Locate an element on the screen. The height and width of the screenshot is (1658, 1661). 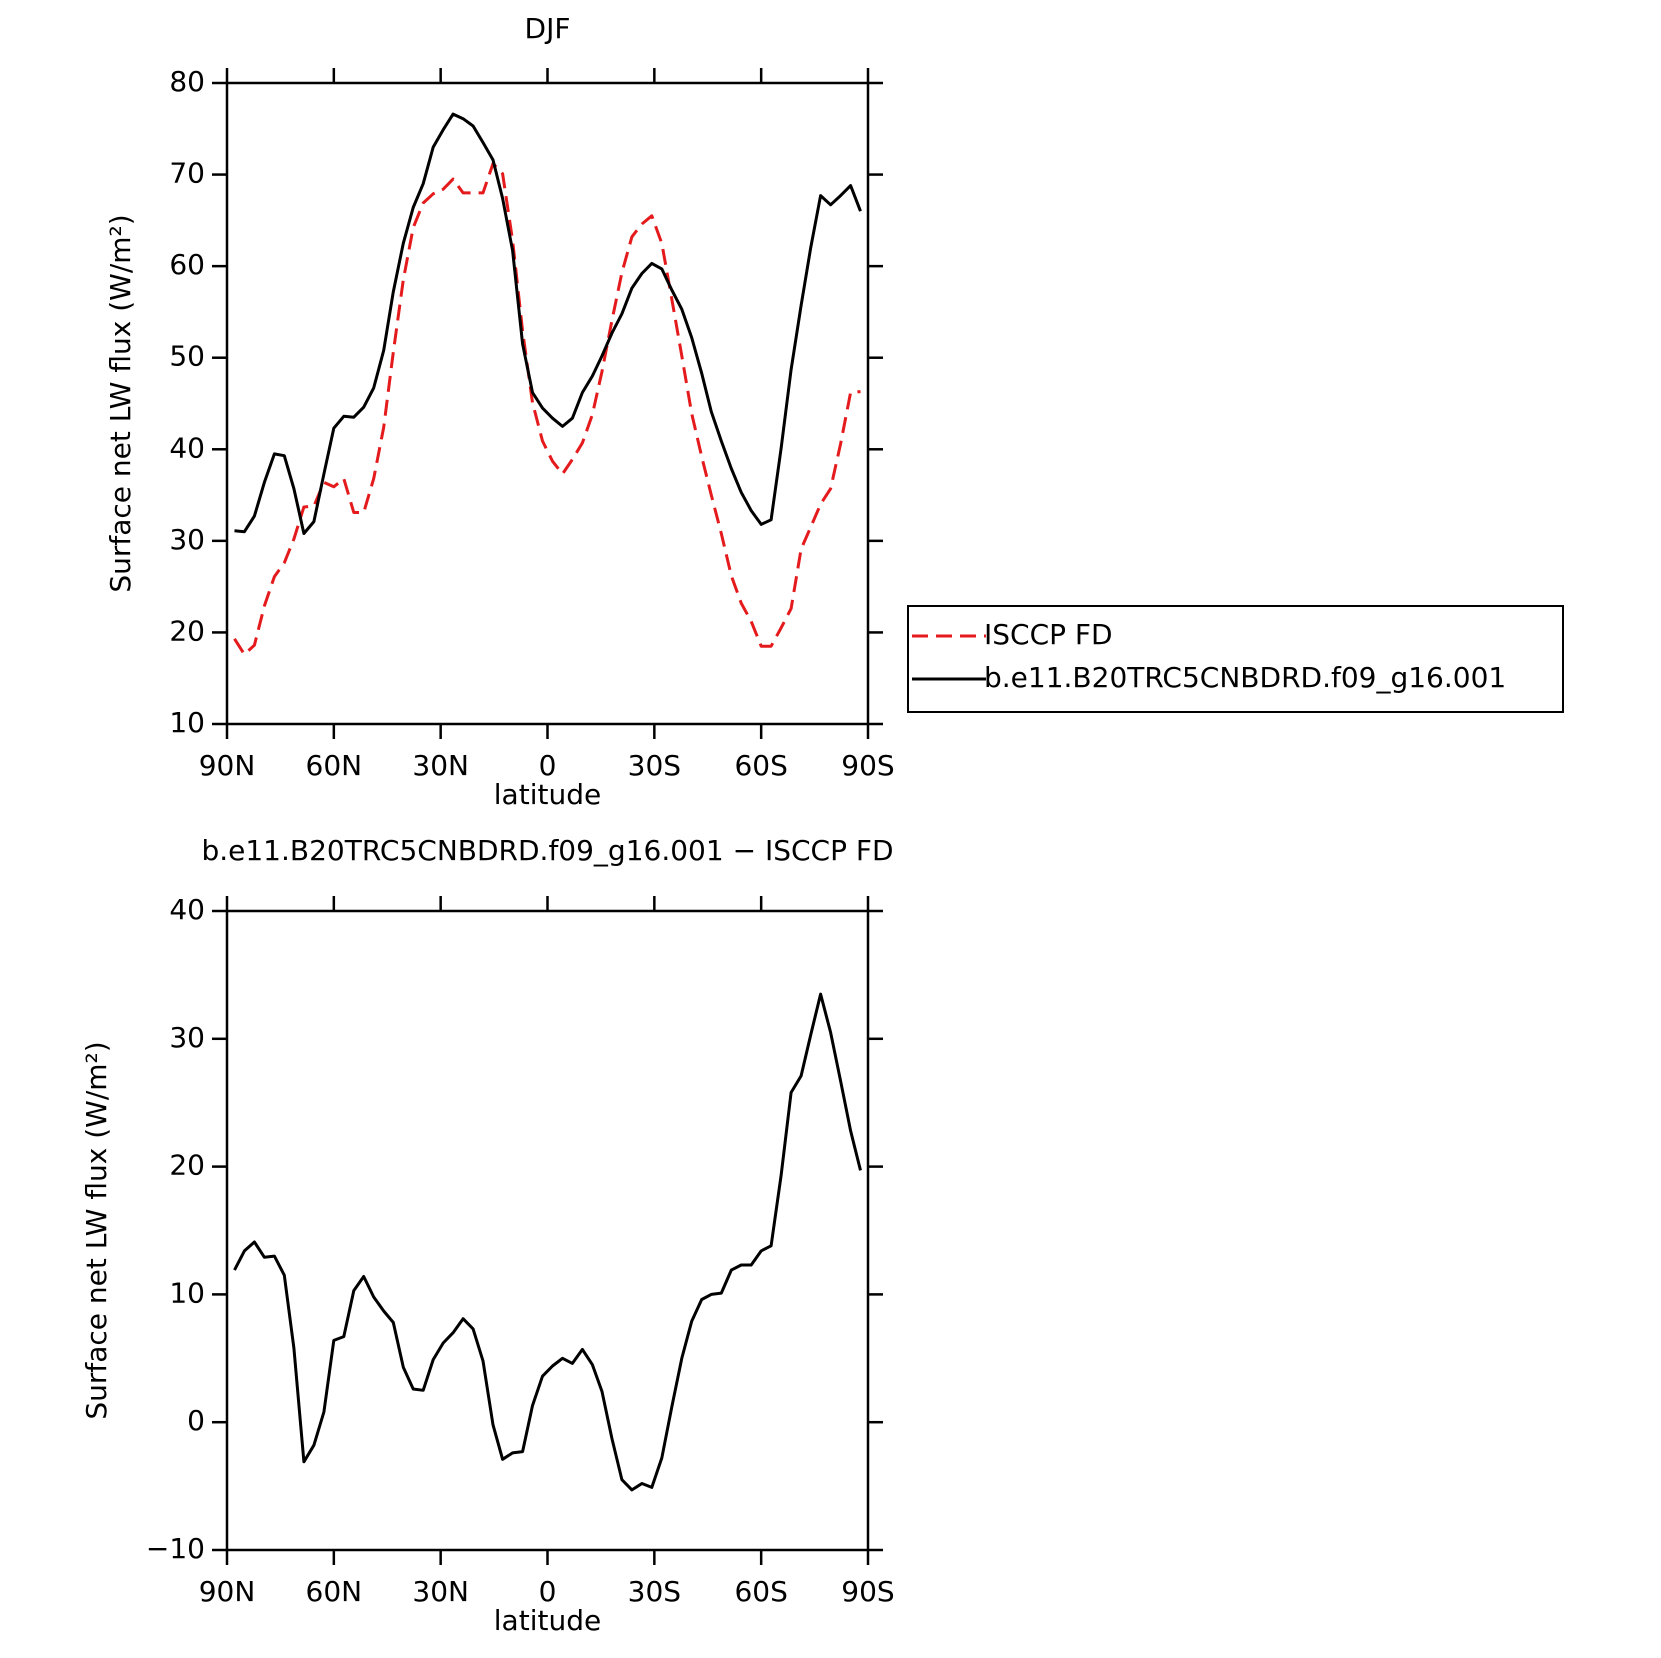
y-tick-label: 80 is located at coordinates (187, 81).